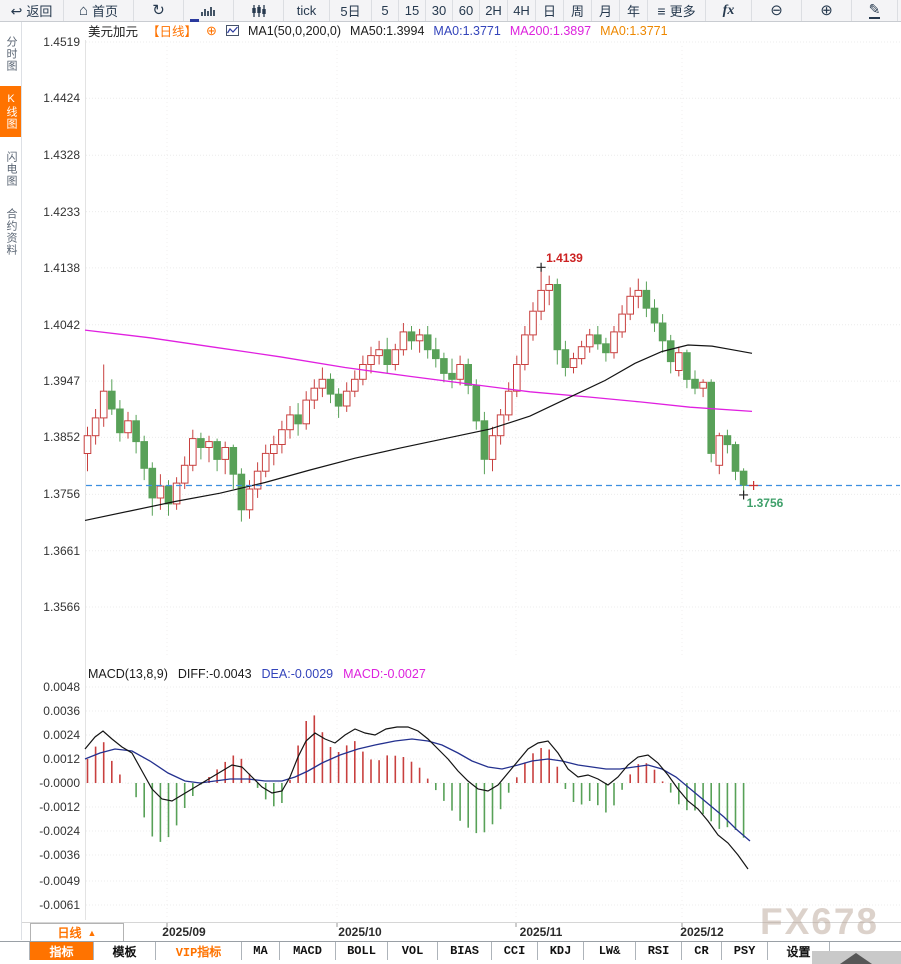 The image size is (901, 964). I want to click on toolbar-period-15m-button: 15, so click(412, 10).